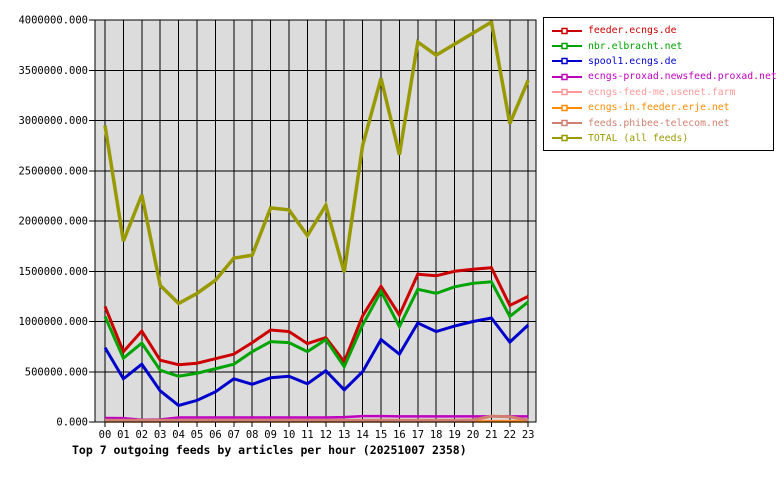 The width and height of the screenshot is (780, 480). I want to click on legend-label: feeds.phibee-telecom.net, so click(659, 123).